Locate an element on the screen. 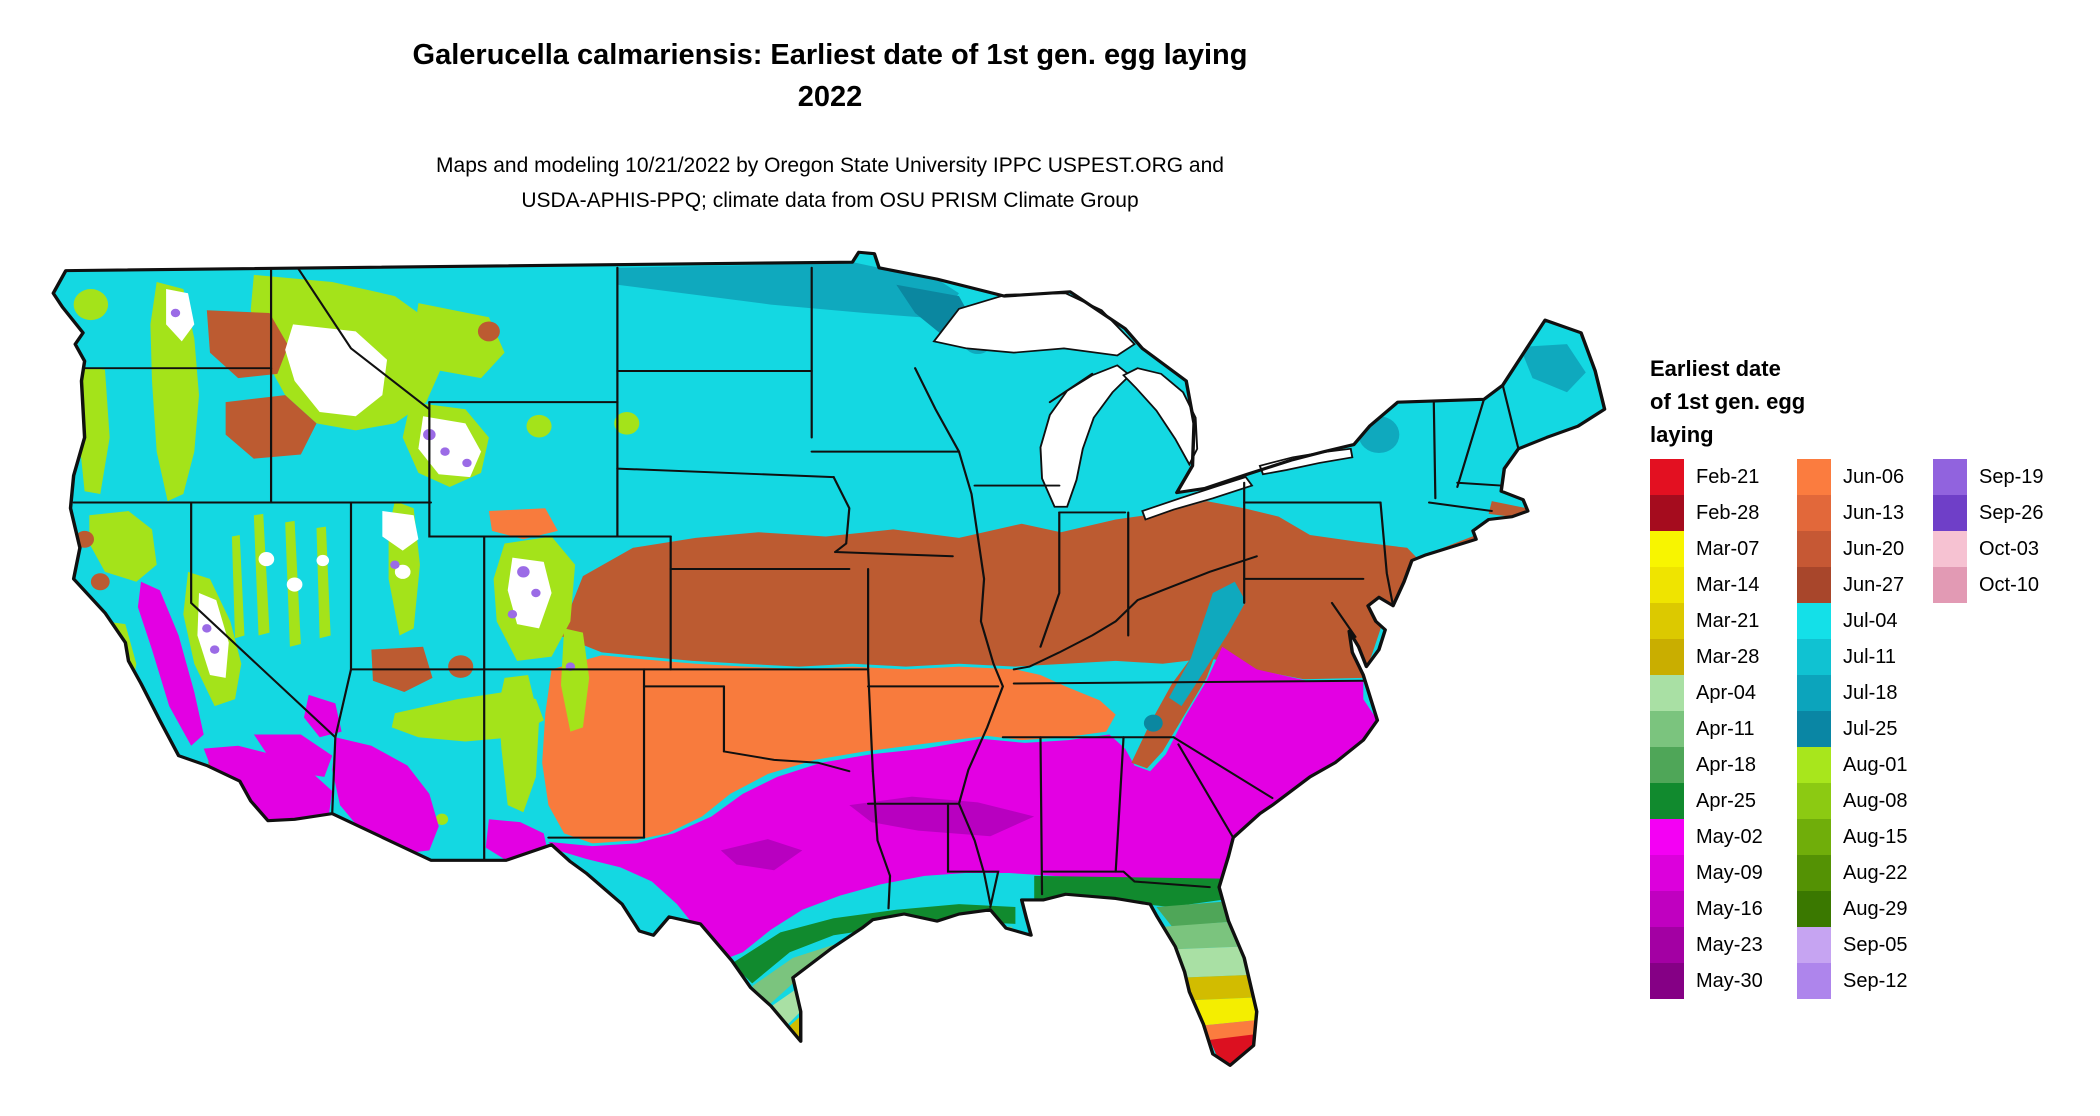 This screenshot has width=2100, height=1116. legend-item: Jul-04 is located at coordinates (1865, 621).